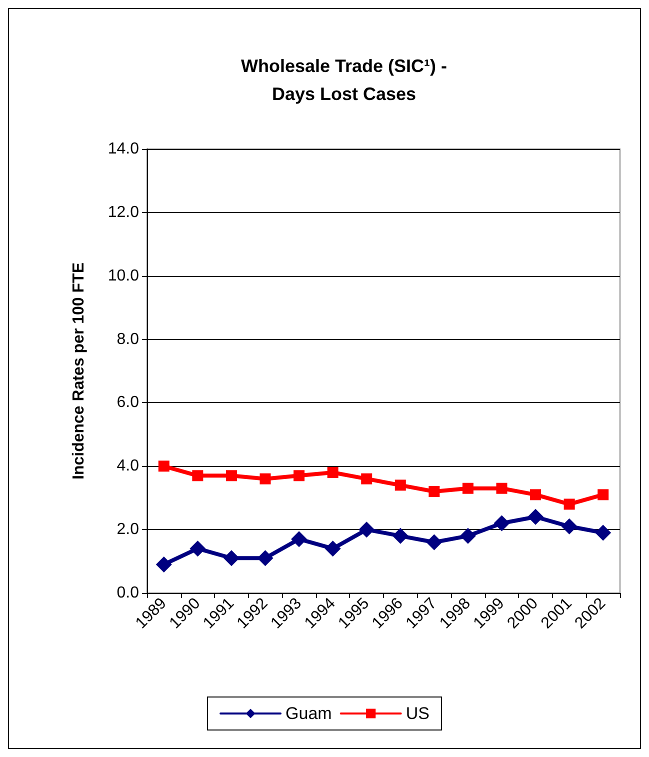 The image size is (649, 757). I want to click on y-tick-label: 0.0, so click(128, 593).